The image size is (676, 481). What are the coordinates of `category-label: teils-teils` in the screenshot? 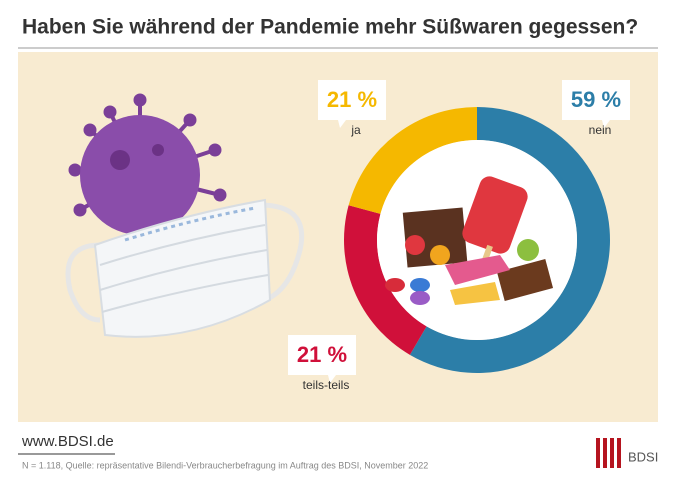 It's located at (326, 385).